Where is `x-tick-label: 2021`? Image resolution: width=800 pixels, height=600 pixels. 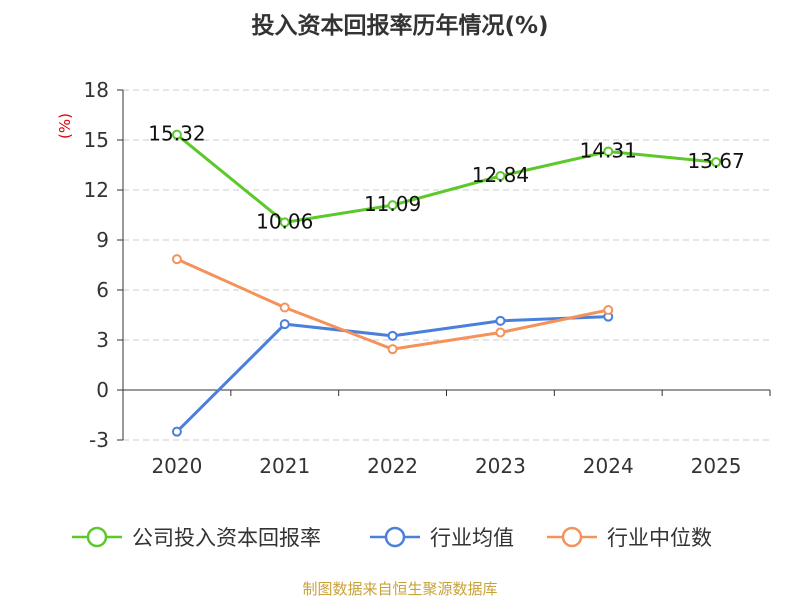 x-tick-label: 2021 is located at coordinates (284, 466).